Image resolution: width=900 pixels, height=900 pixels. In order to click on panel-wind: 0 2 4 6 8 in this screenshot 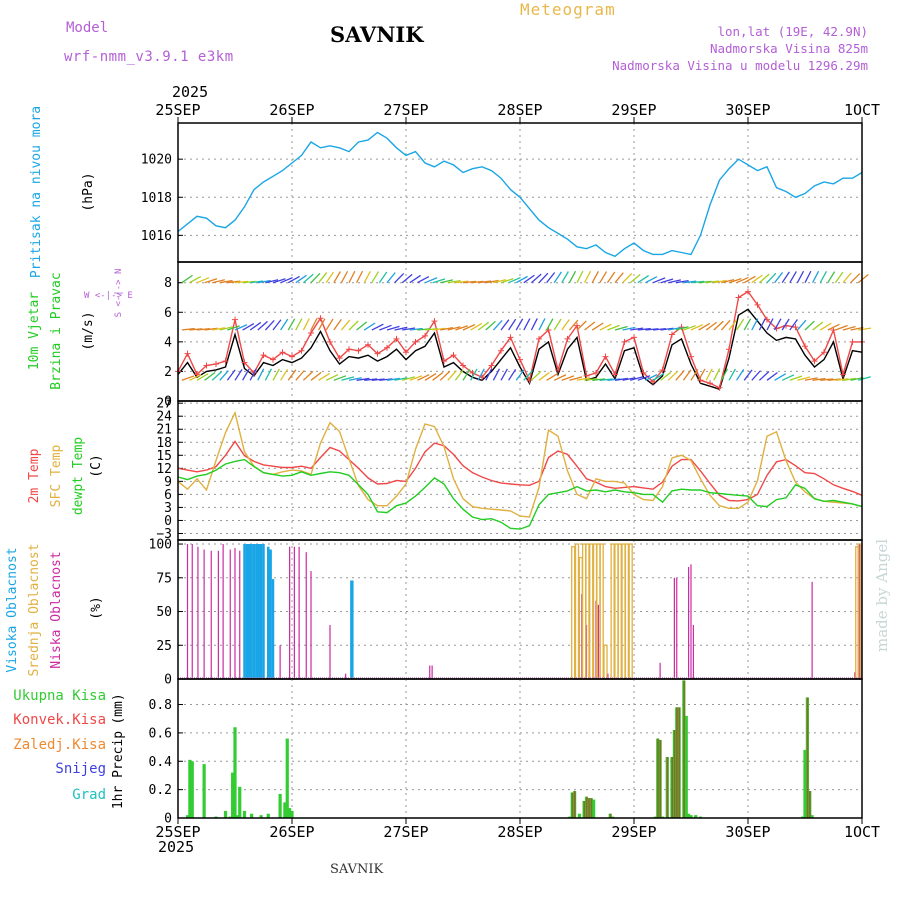, I will do `click(518, 335)`.